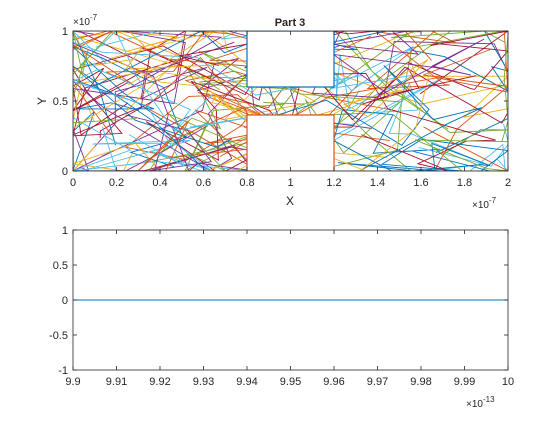 The width and height of the screenshot is (560, 425). I want to click on bottom-x-tick-label: 9.91, so click(116, 382).